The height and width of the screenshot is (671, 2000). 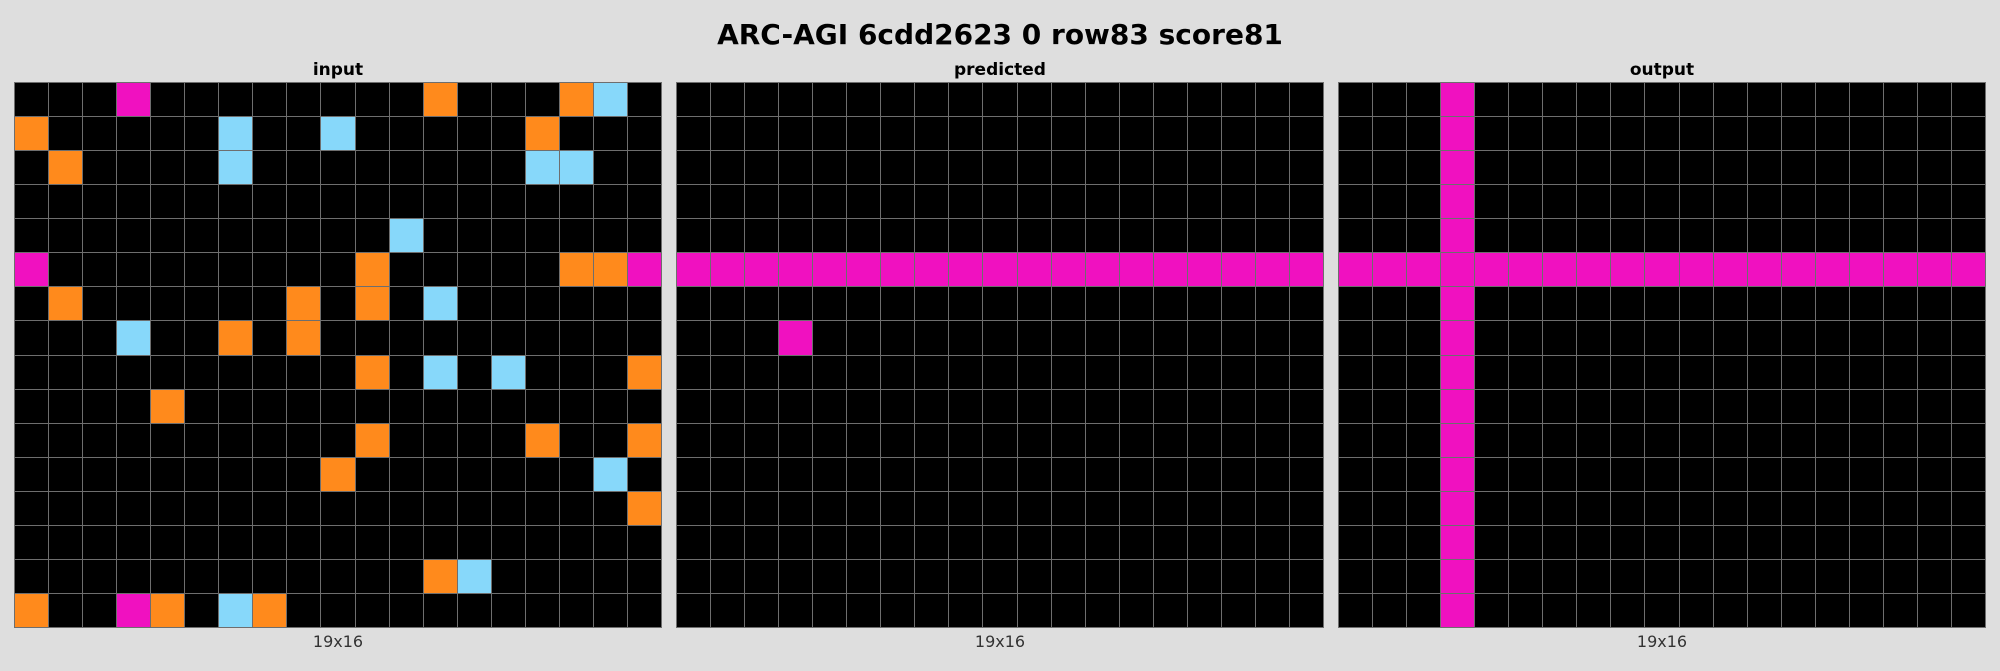 I want to click on grid-dimensions: 19x16, so click(x=1662, y=641).